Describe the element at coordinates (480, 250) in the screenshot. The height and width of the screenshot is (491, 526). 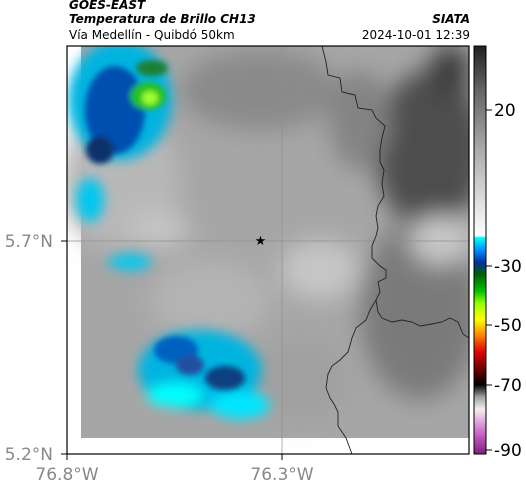
I see `colorbar` at that location.